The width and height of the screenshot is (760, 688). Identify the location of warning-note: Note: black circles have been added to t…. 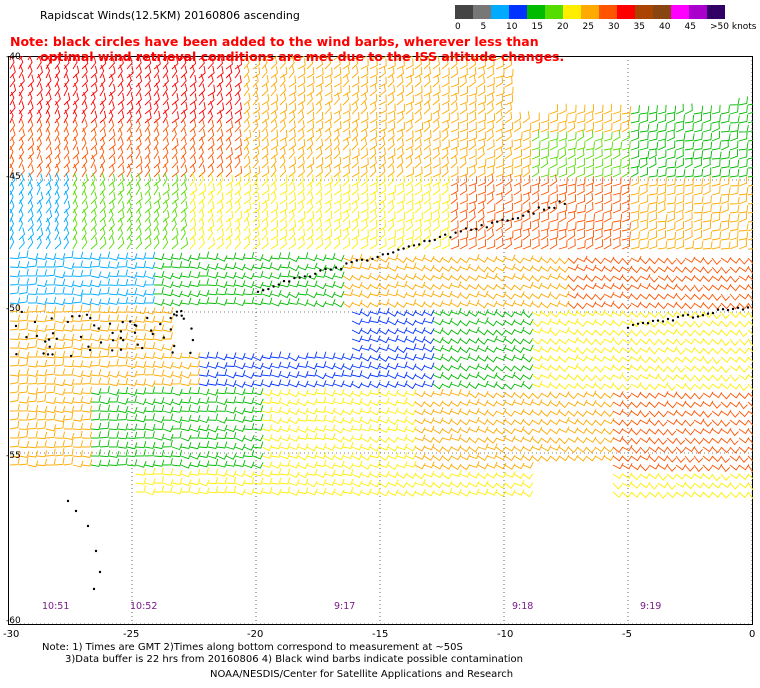
(287, 49).